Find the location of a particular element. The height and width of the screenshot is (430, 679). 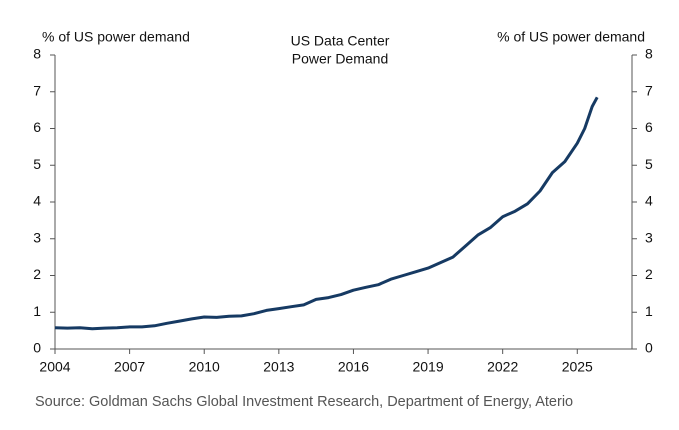

y-tick-label: 1 is located at coordinates (37, 311).